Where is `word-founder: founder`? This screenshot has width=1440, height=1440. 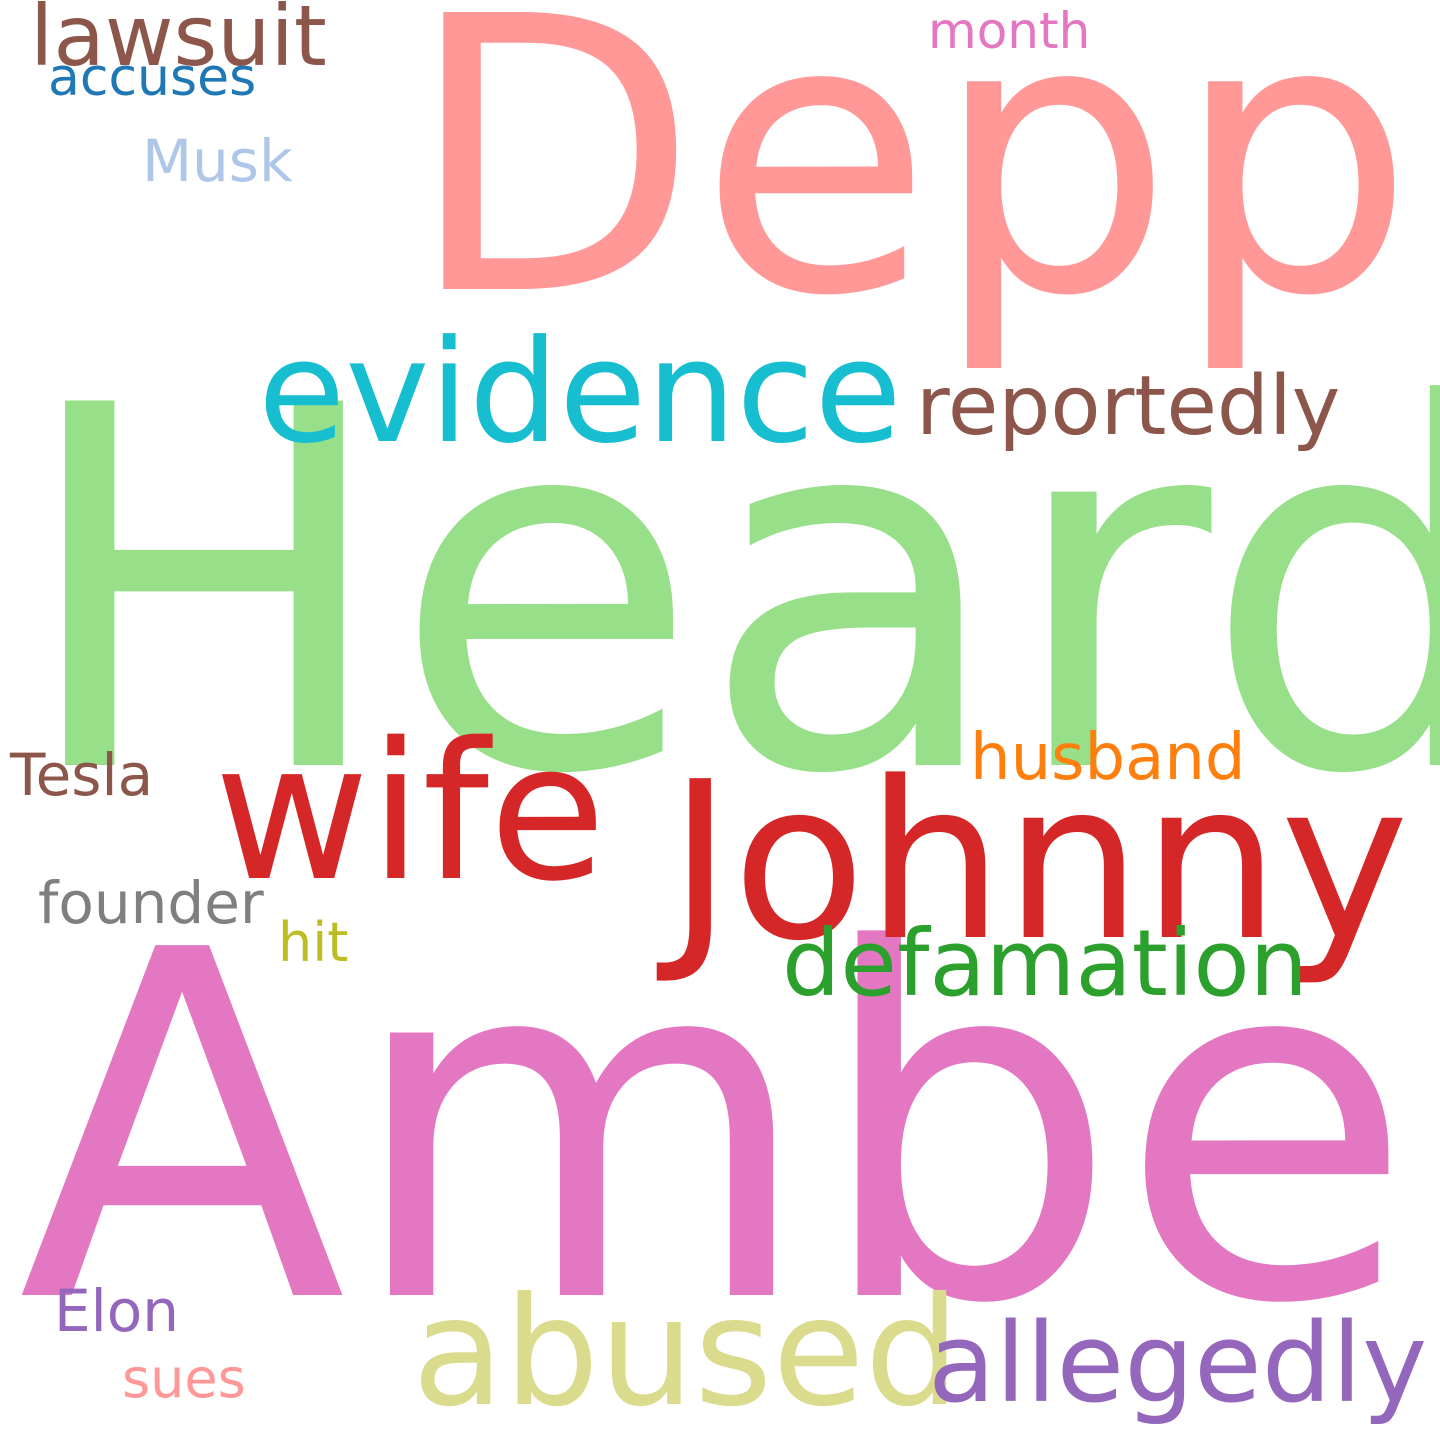 word-founder: founder is located at coordinates (151, 903).